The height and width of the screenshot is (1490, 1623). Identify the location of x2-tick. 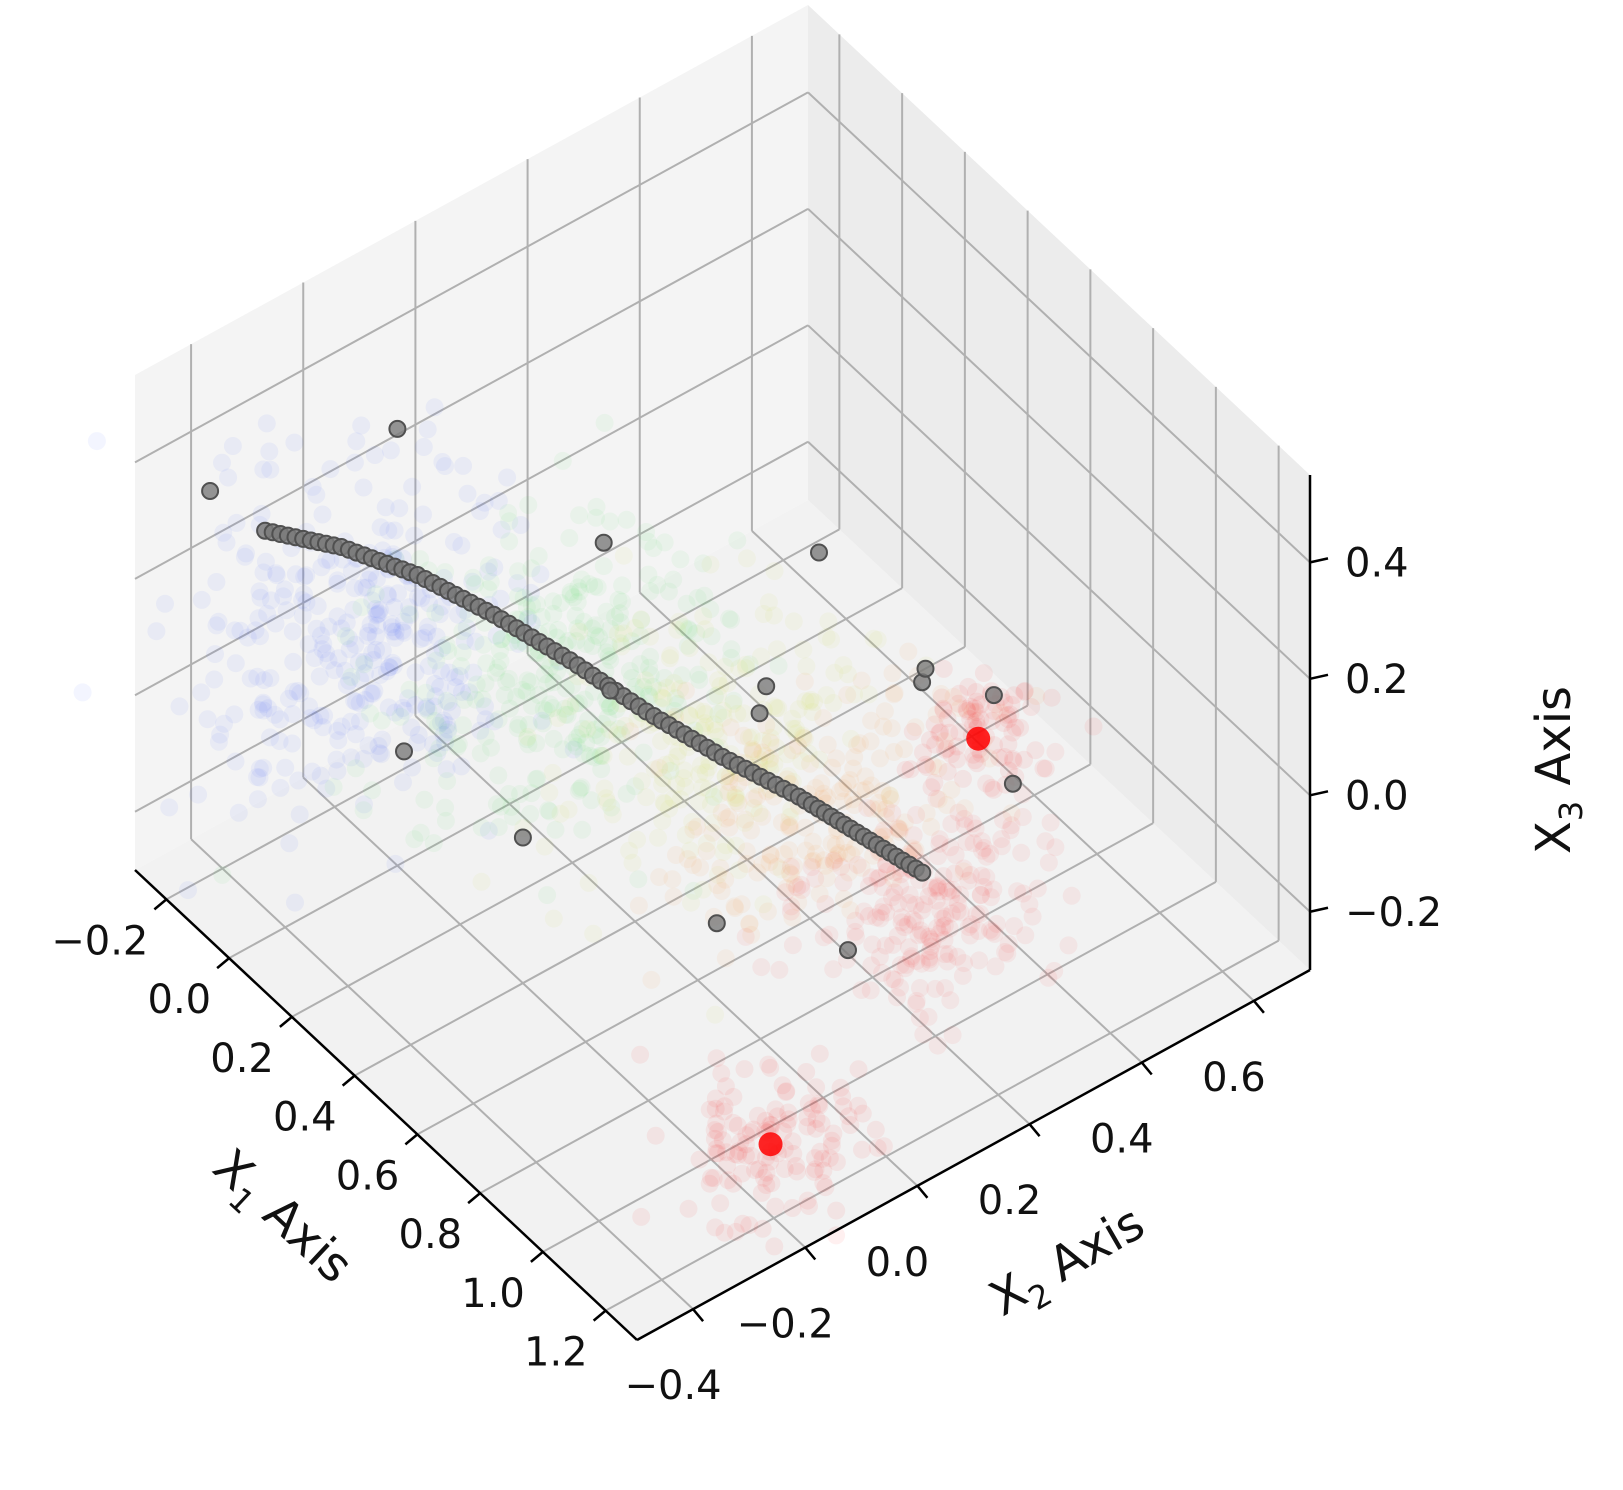
(1258, 1007).